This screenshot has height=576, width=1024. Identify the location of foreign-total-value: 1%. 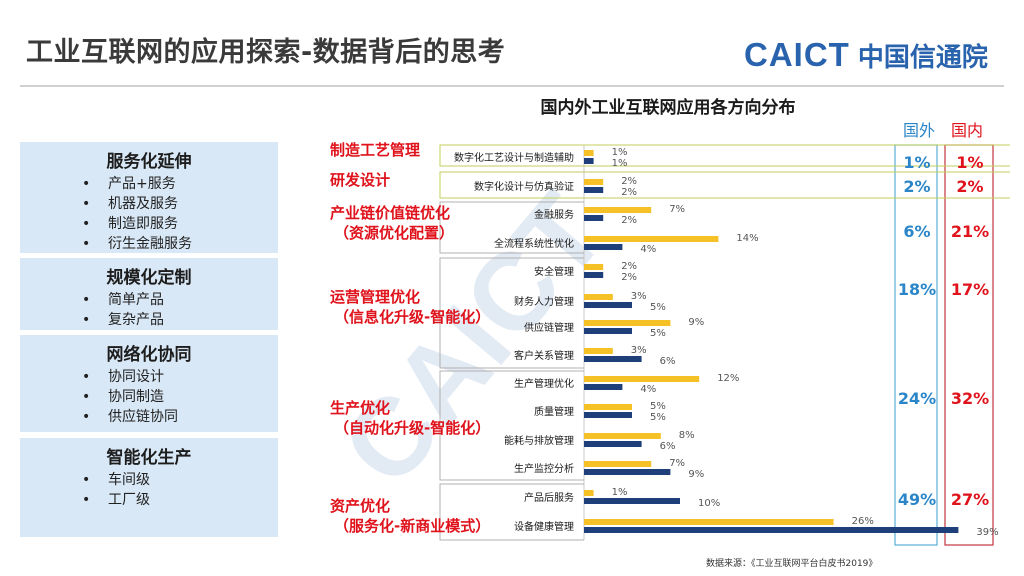
(916, 162).